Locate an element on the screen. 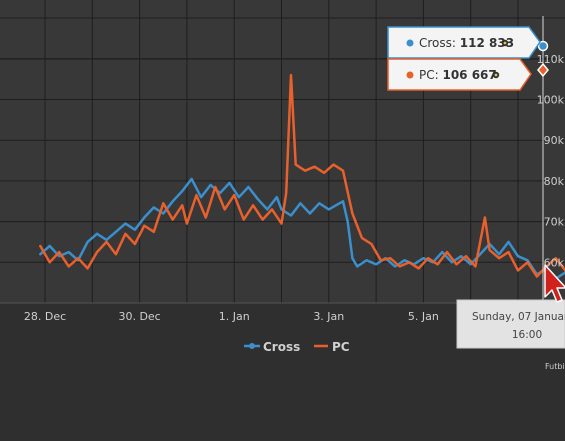  date-tooltip-box is located at coordinates (510, 324).